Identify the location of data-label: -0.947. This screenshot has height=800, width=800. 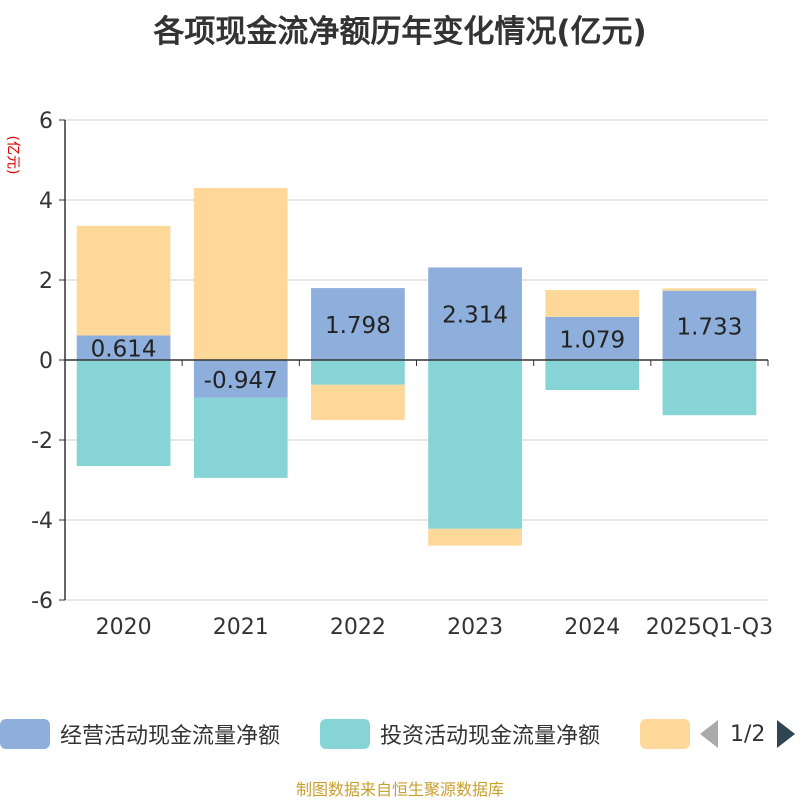
(241, 381).